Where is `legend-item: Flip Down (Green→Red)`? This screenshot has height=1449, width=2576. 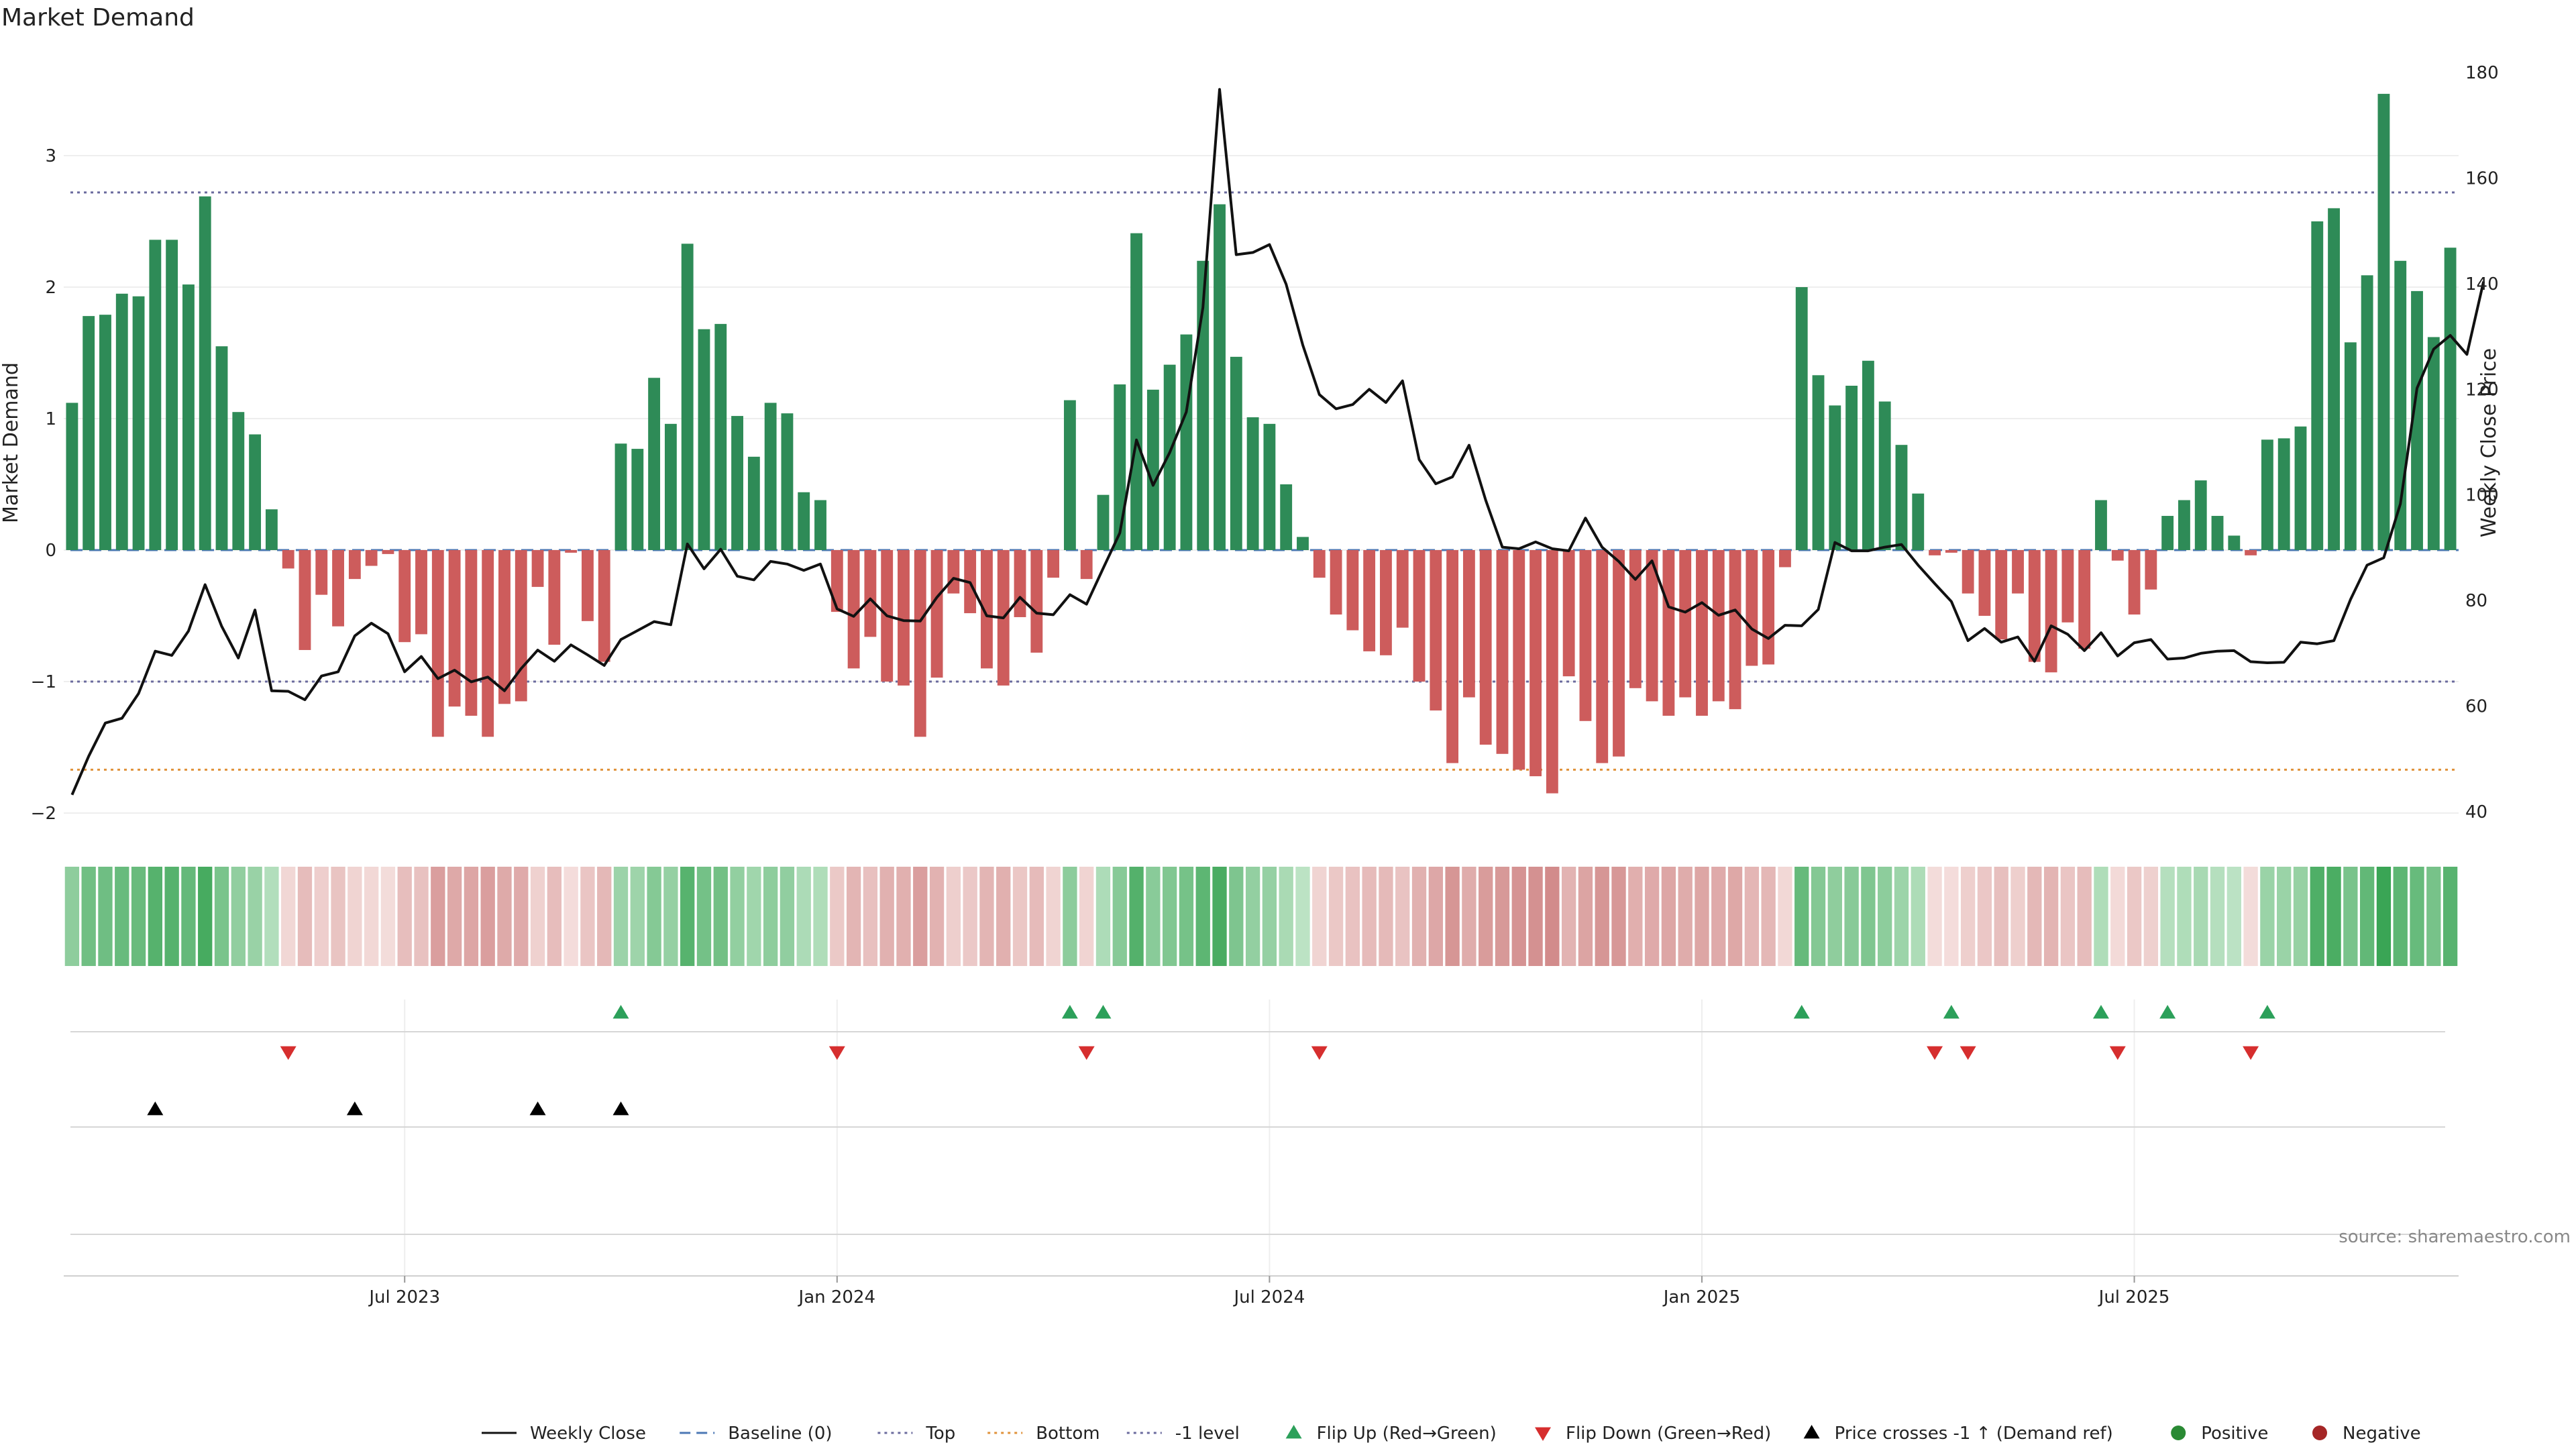 legend-item: Flip Down (Green→Red) is located at coordinates (1653, 1434).